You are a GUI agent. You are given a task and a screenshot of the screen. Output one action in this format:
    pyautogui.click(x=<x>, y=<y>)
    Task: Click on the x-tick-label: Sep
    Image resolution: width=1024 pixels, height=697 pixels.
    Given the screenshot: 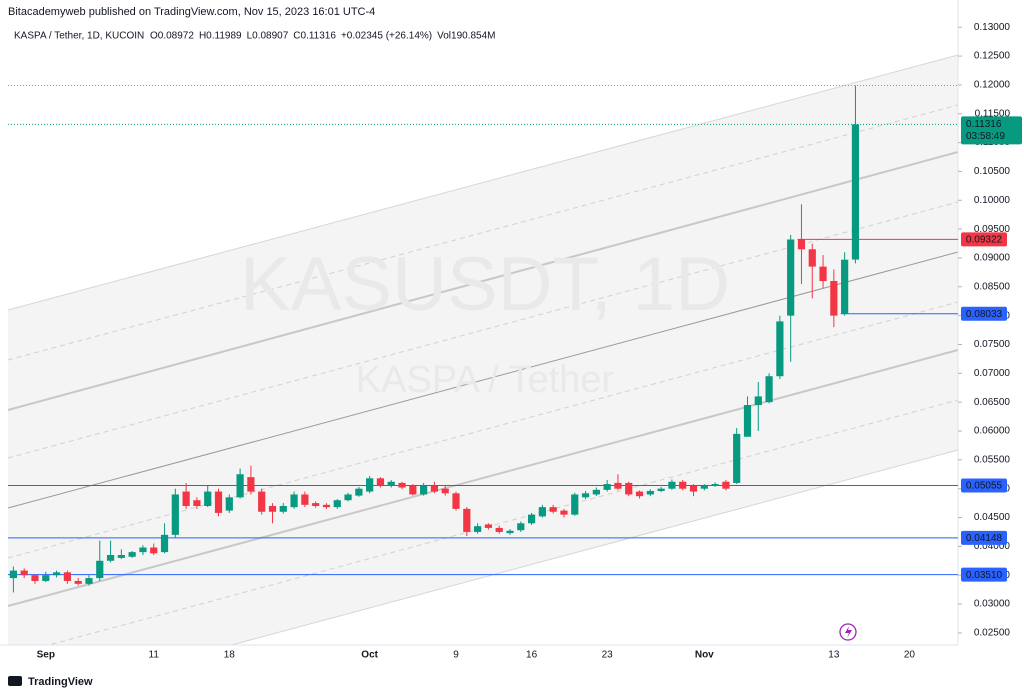 What is the action you would take?
    pyautogui.click(x=46, y=655)
    